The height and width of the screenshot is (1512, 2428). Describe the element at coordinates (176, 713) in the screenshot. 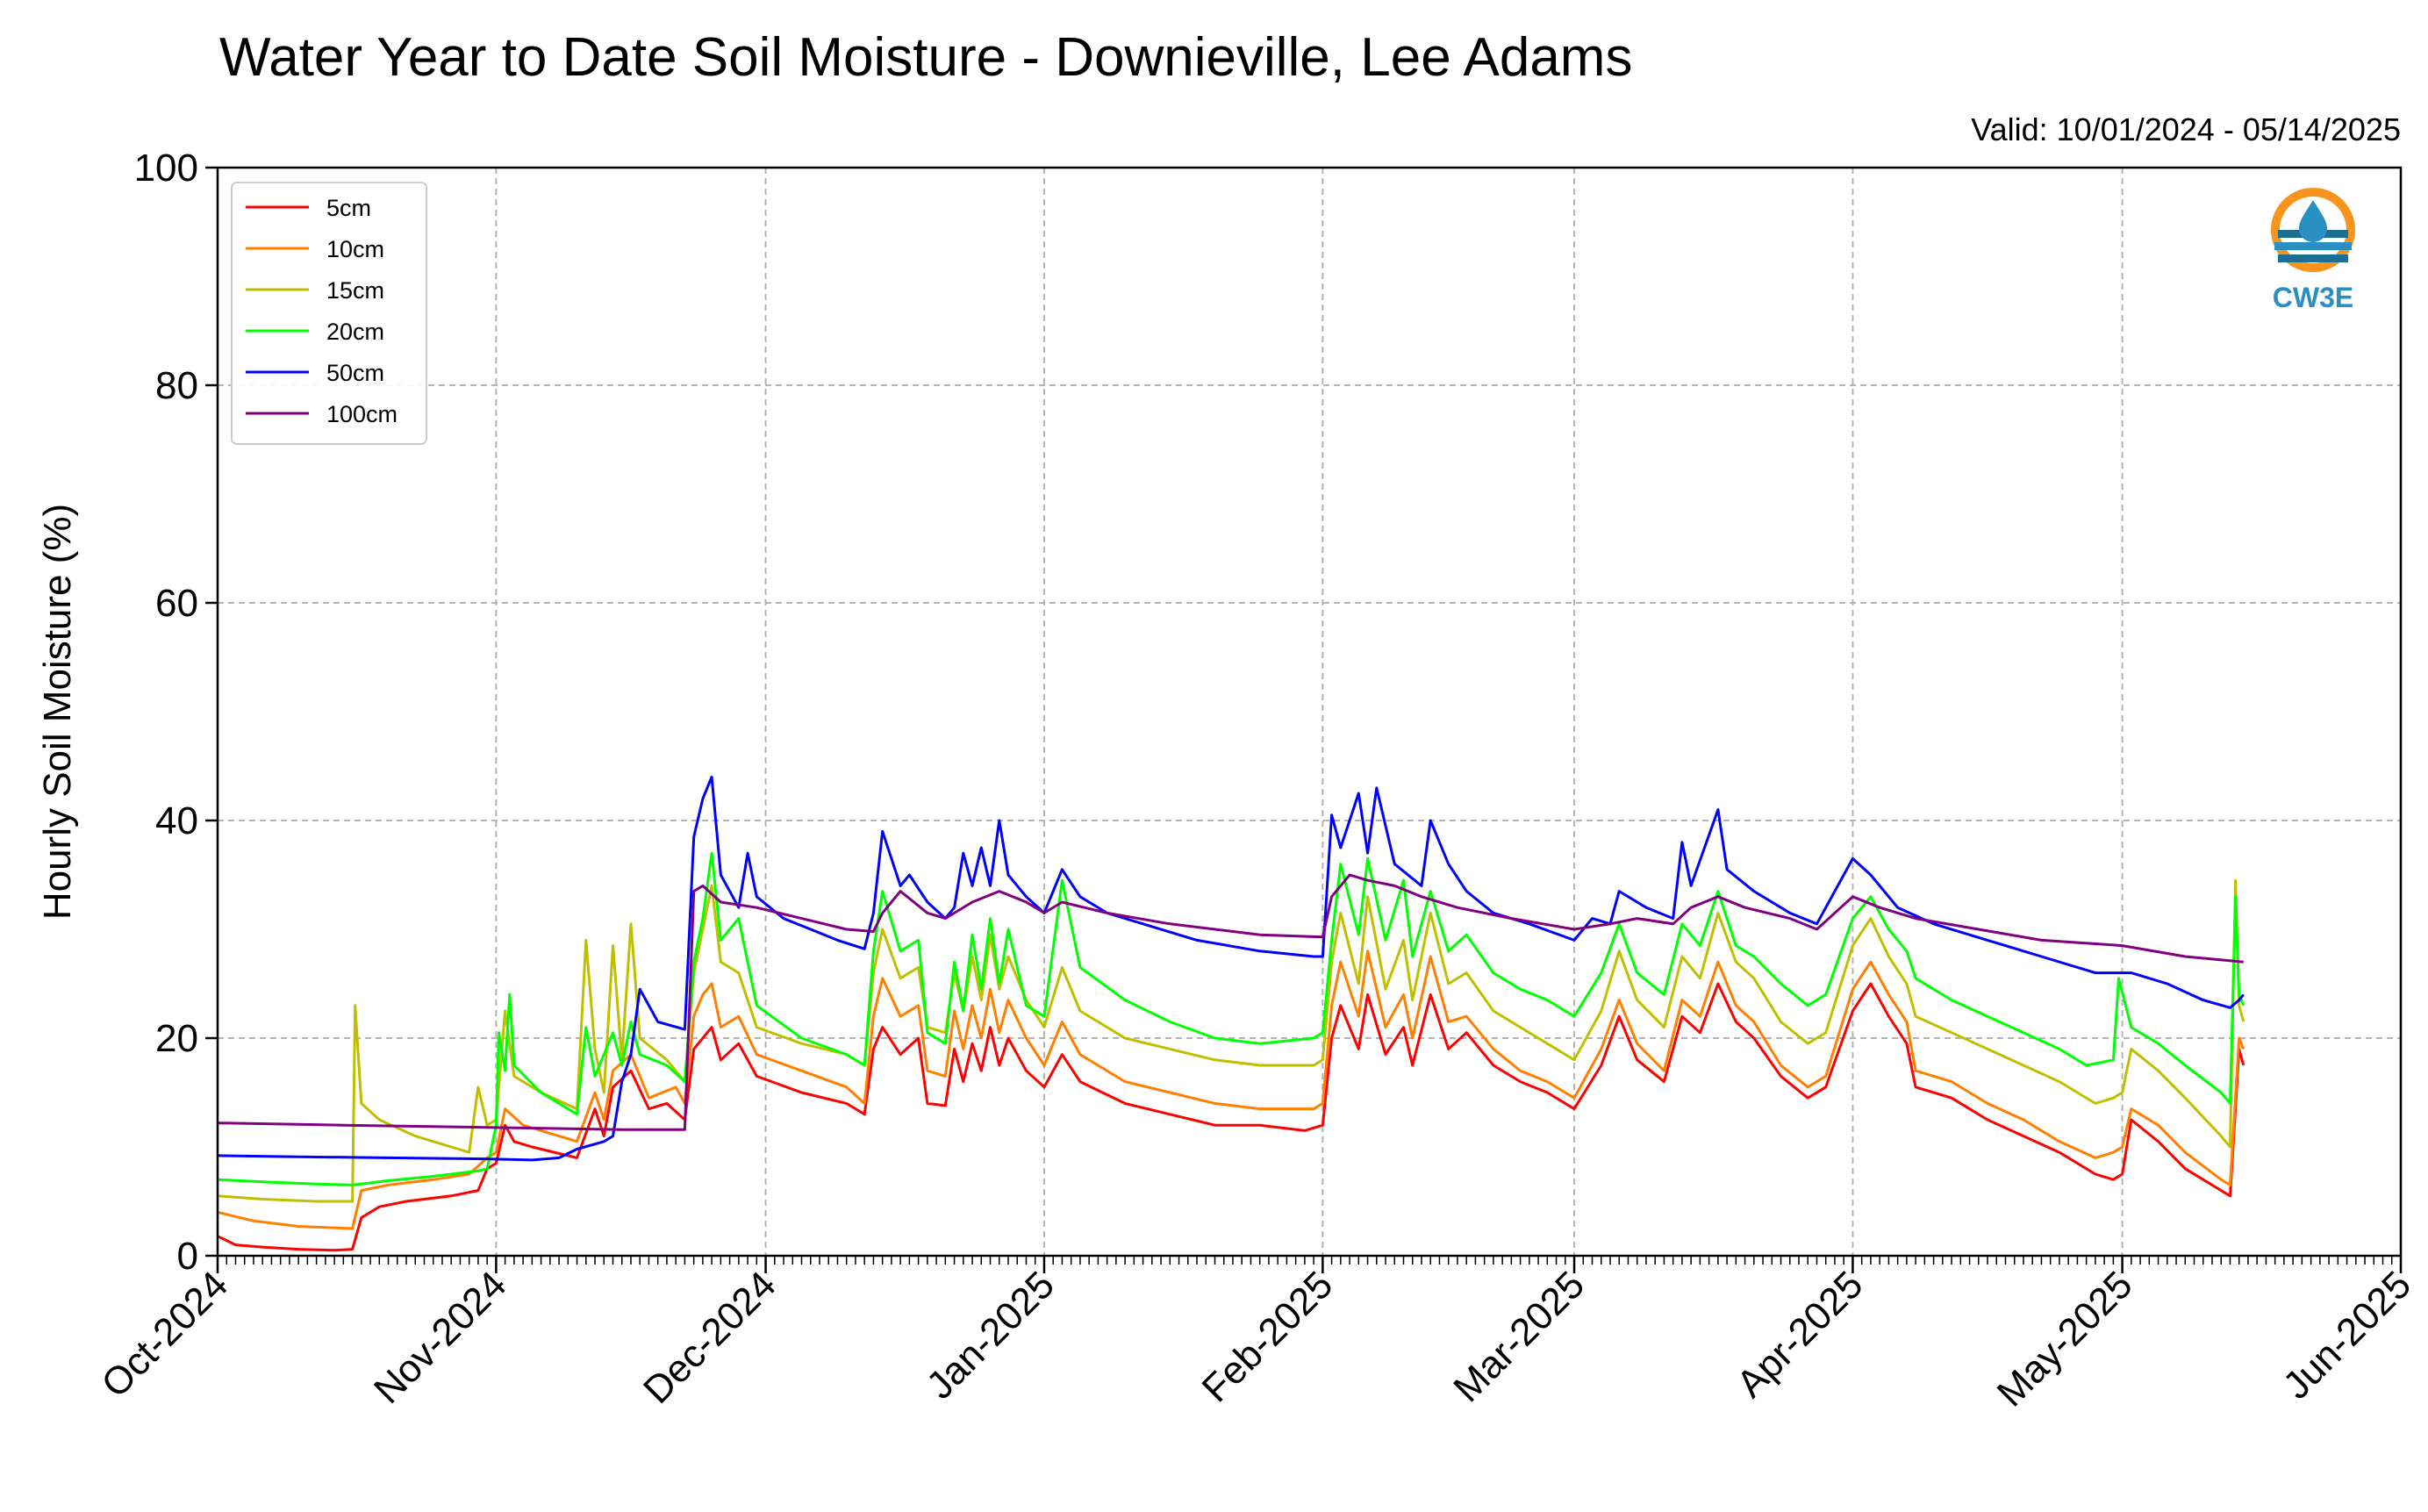

I see `y-axis: 0 20 40 60 80 100` at that location.